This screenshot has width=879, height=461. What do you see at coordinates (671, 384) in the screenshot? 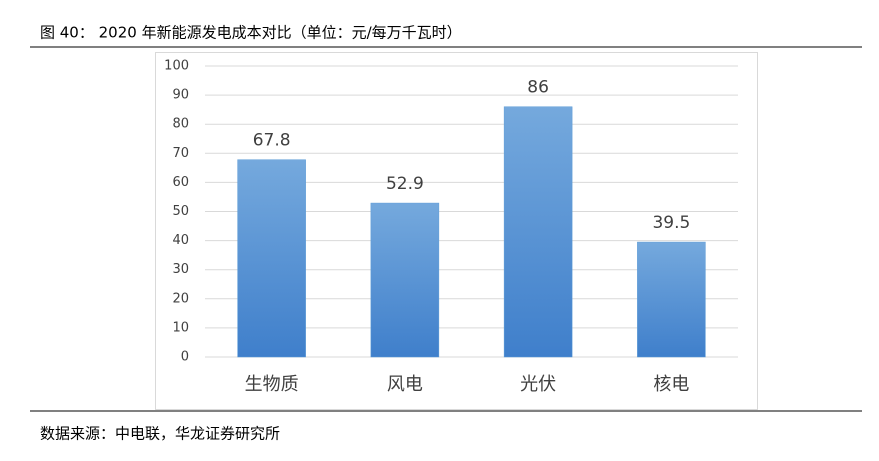
I see `x-tick-label: 核电` at bounding box center [671, 384].